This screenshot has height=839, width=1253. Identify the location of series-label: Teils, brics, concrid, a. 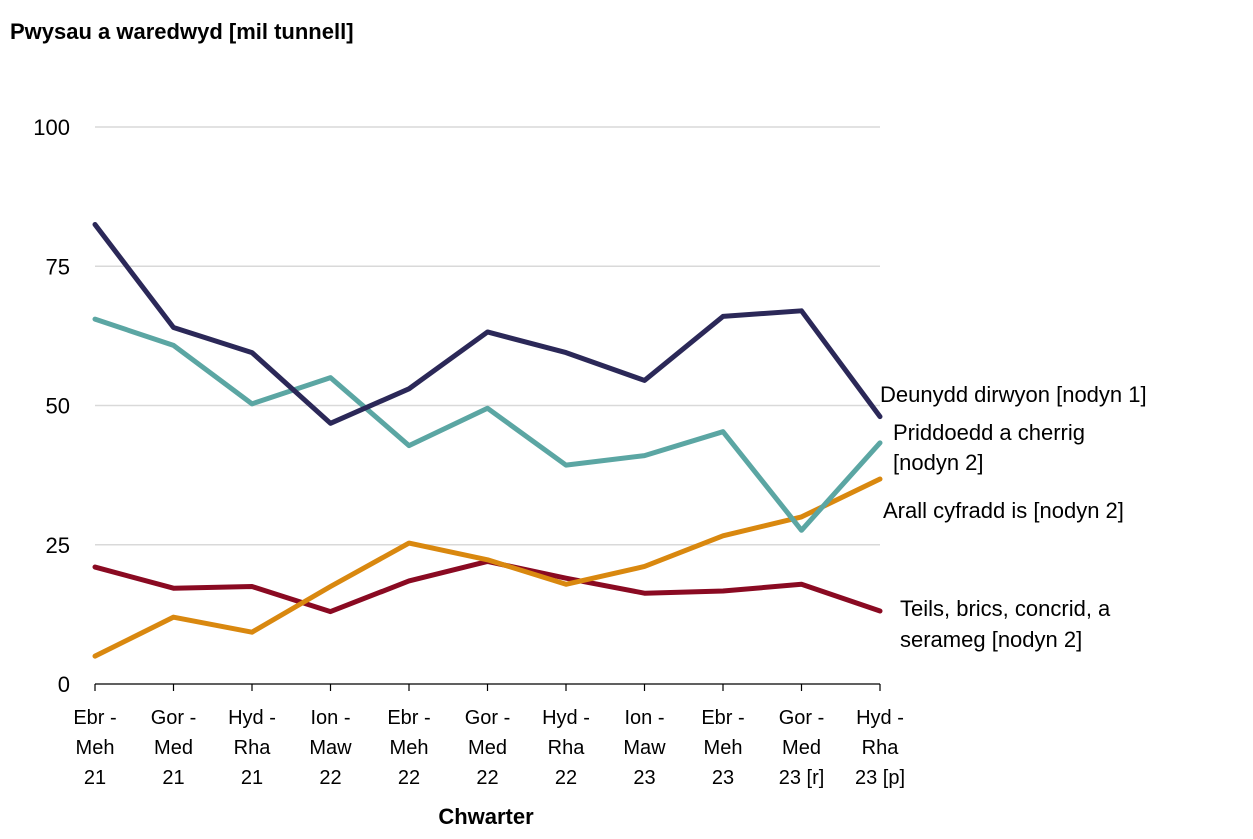
(1005, 608).